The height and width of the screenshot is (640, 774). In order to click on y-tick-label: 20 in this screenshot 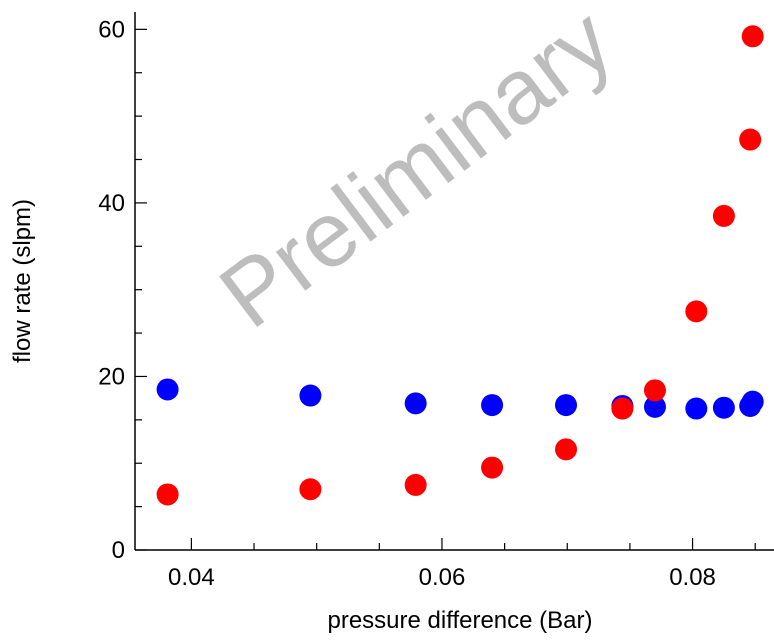, I will do `click(111, 376)`.